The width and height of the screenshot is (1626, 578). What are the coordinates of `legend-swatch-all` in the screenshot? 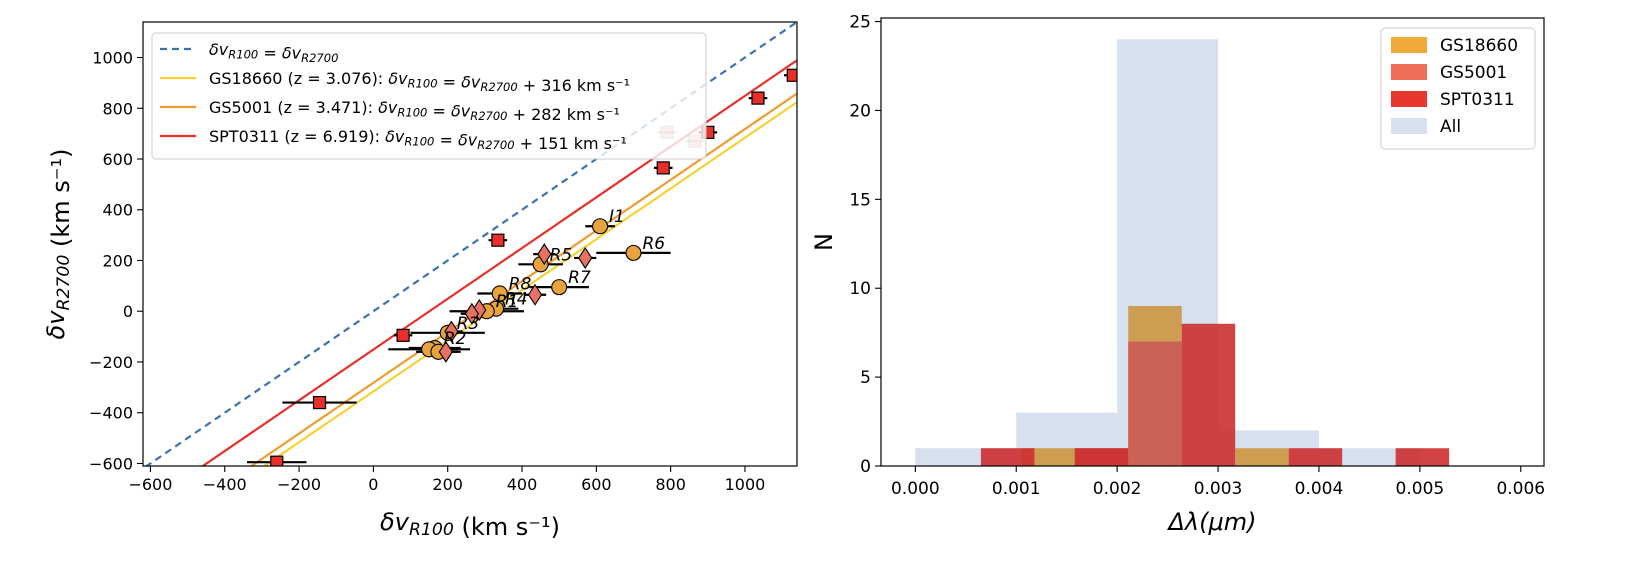 It's located at (1409, 126).